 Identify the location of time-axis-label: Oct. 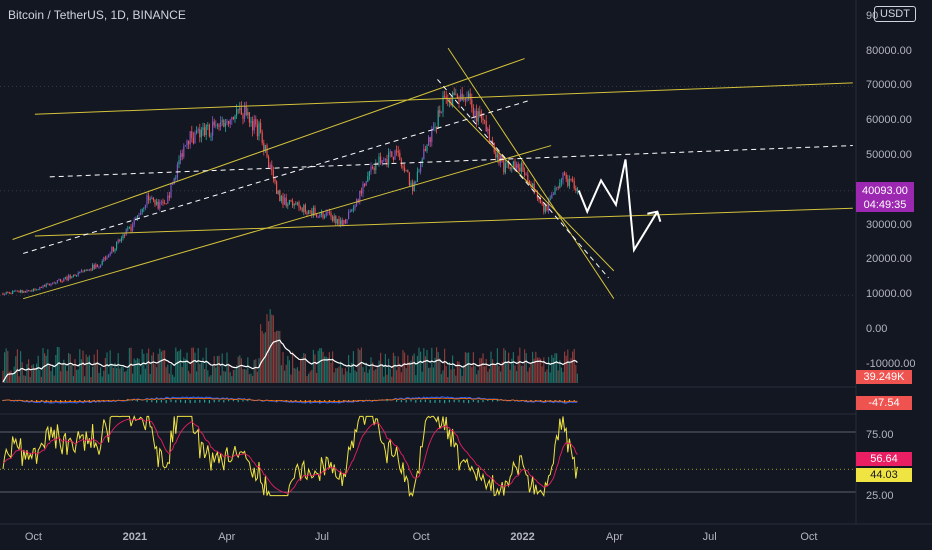
(421, 537).